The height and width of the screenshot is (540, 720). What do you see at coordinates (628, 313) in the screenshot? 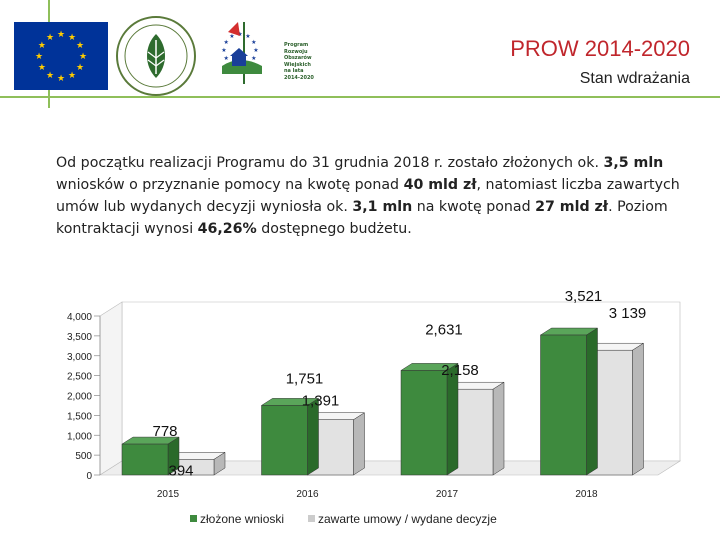
I see `data-label-zawarte: 3 139` at bounding box center [628, 313].